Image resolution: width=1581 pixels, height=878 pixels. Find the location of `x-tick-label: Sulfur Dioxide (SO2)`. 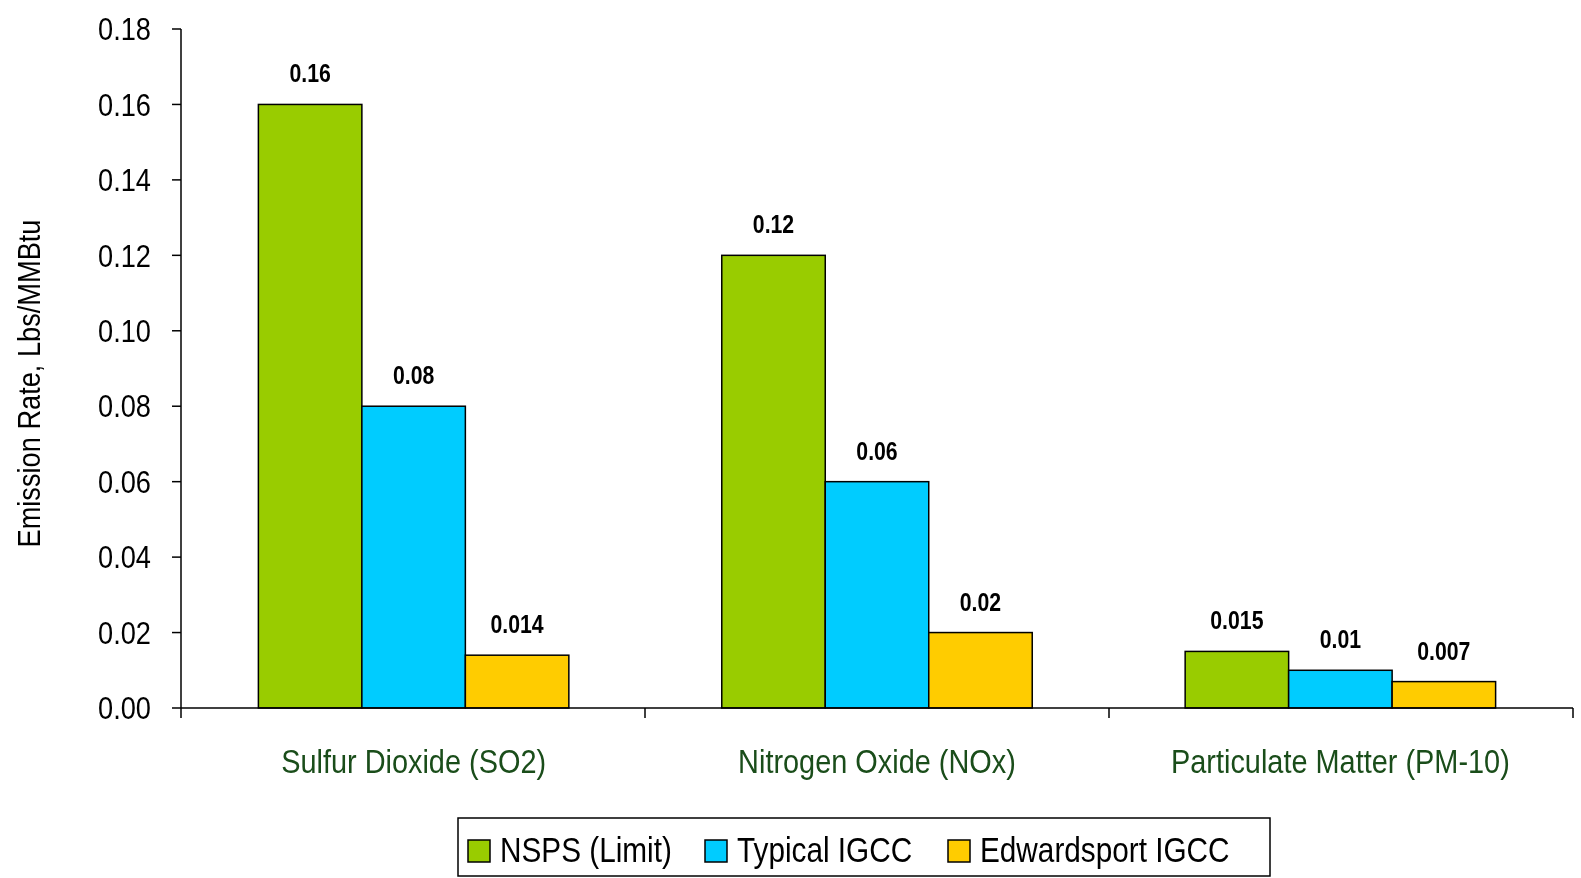

x-tick-label: Sulfur Dioxide (SO2) is located at coordinates (414, 761).